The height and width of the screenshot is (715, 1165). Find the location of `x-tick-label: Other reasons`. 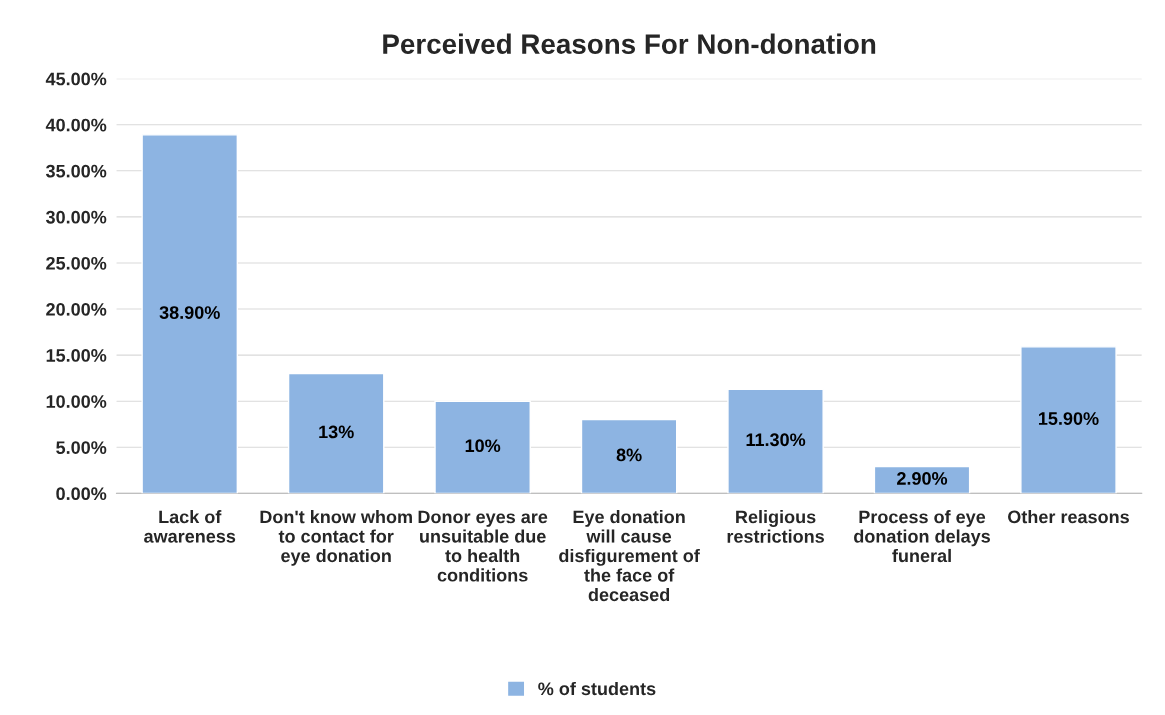

x-tick-label: Other reasons is located at coordinates (1068, 517).